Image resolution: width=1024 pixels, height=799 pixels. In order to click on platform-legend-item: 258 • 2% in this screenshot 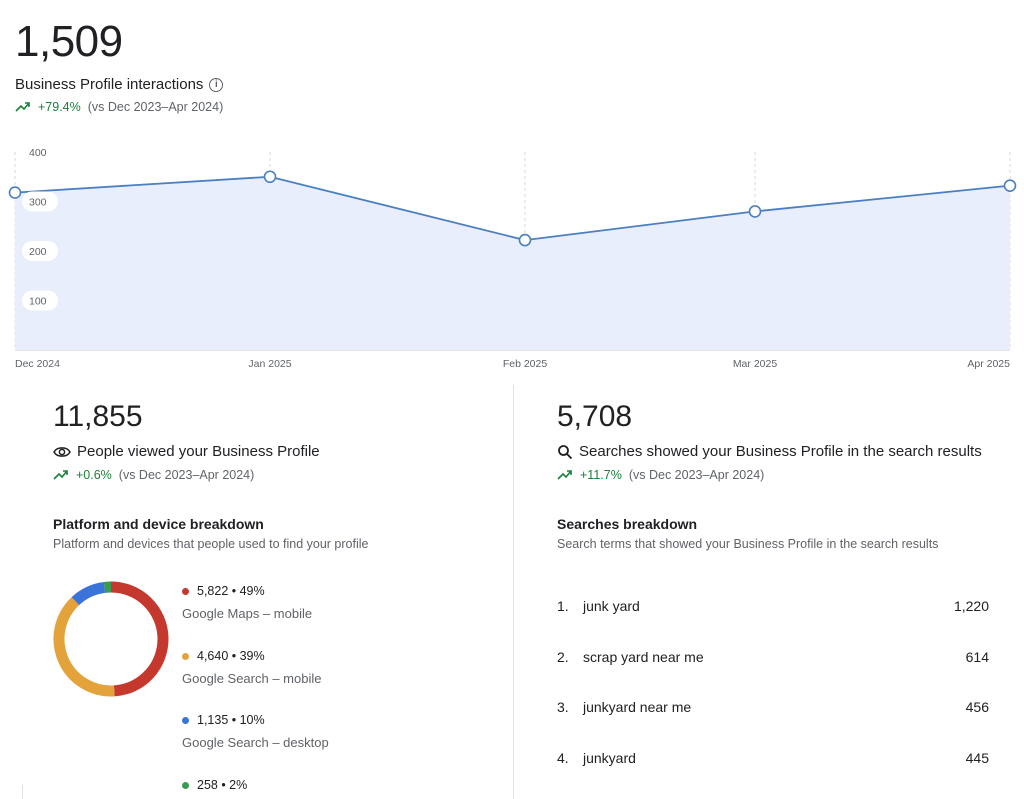, I will do `click(214, 785)`.